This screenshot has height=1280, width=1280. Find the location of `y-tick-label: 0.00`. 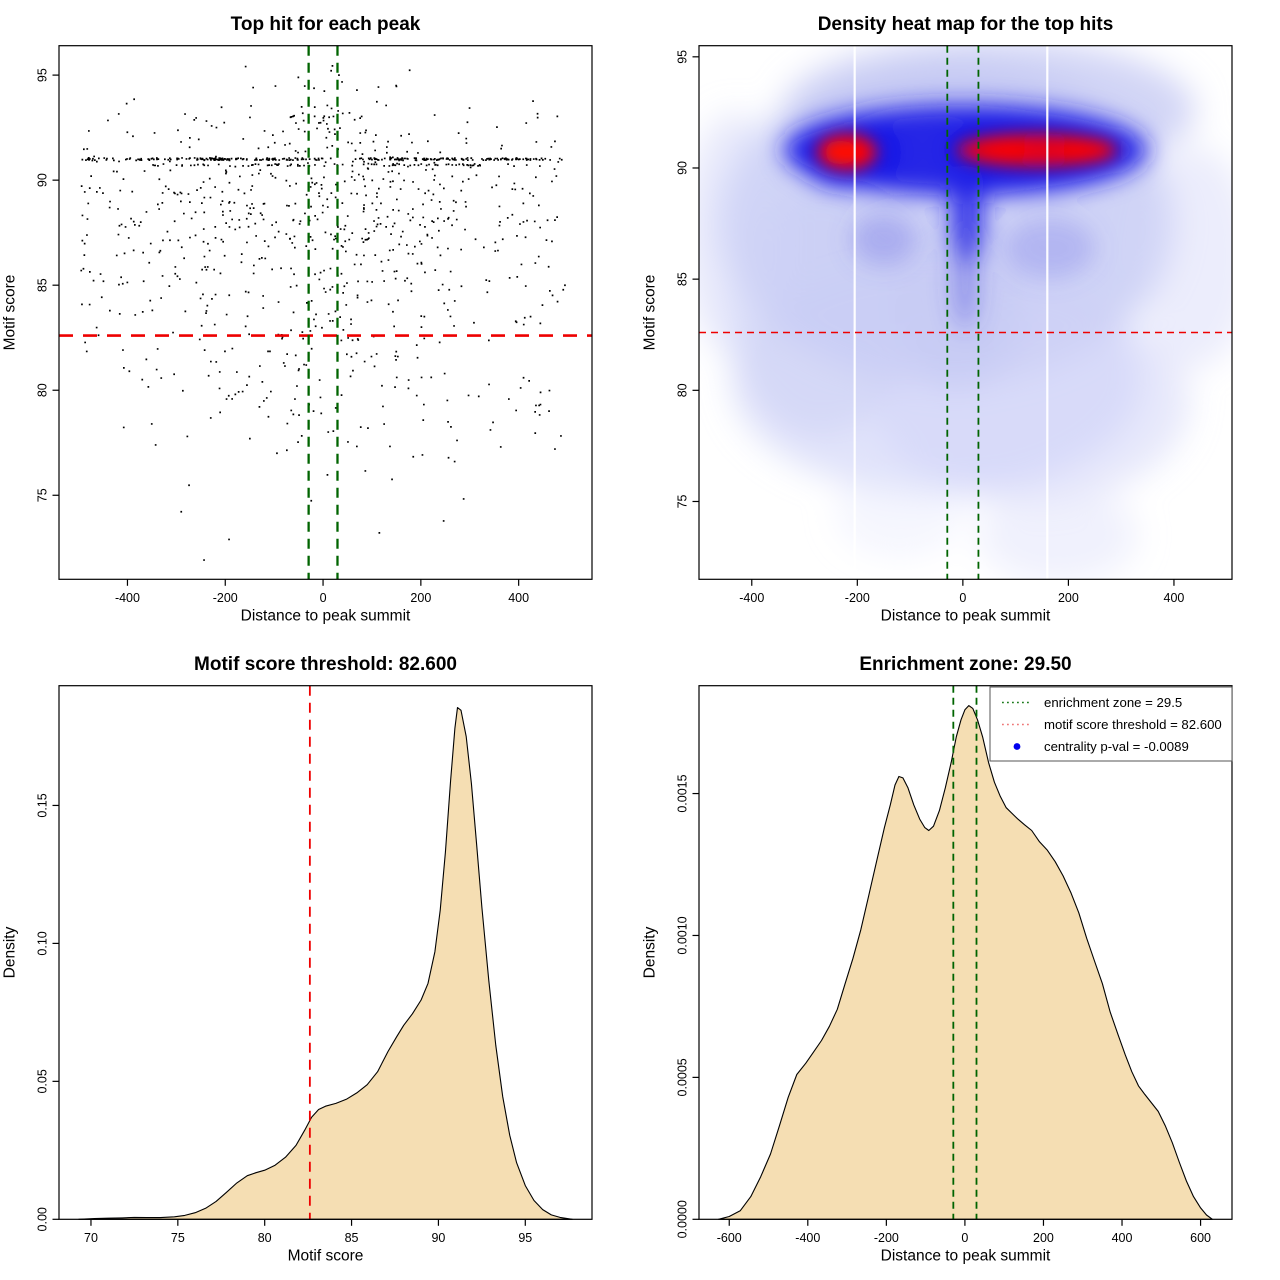

y-tick-label: 0.00 is located at coordinates (43, 1219).